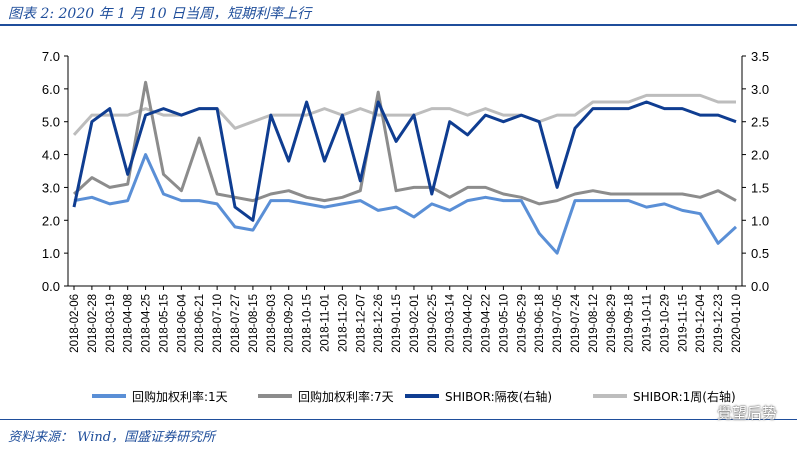  What do you see at coordinates (200, 323) in the screenshot?
I see `x-tick-label: 2018-06-21` at bounding box center [200, 323].